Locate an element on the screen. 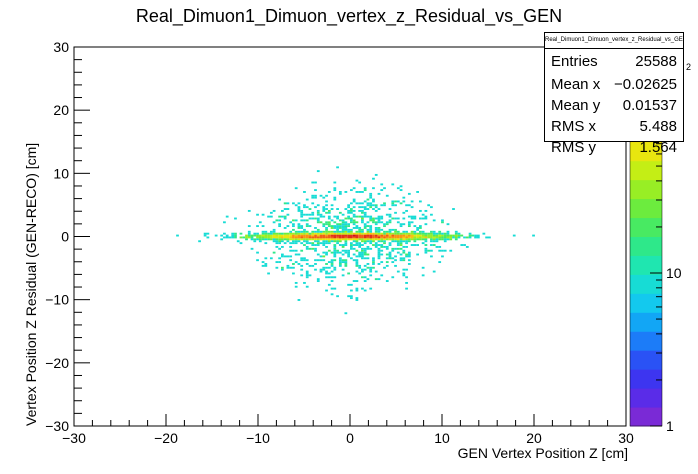 This screenshot has width=698, height=474. color-scale-exponent: 2 is located at coordinates (688, 67).